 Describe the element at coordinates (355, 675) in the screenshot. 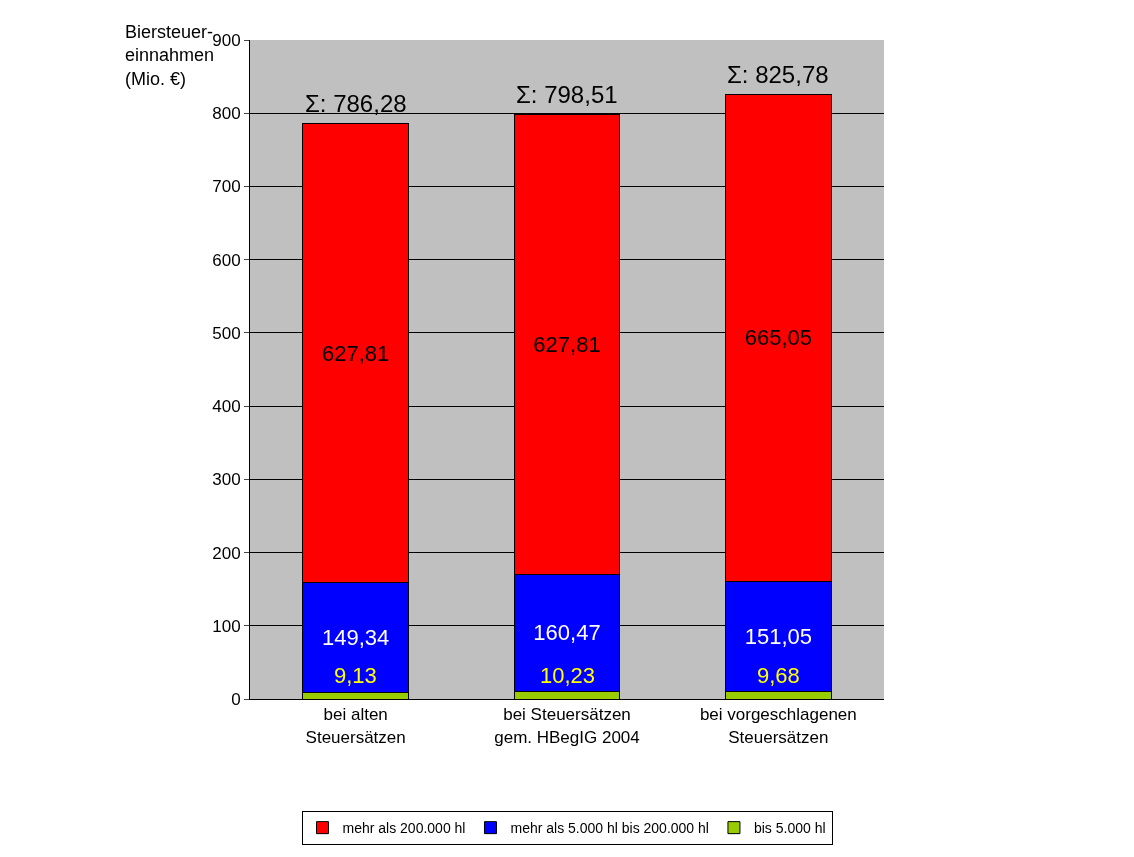

I see `data-label: 9,13` at that location.